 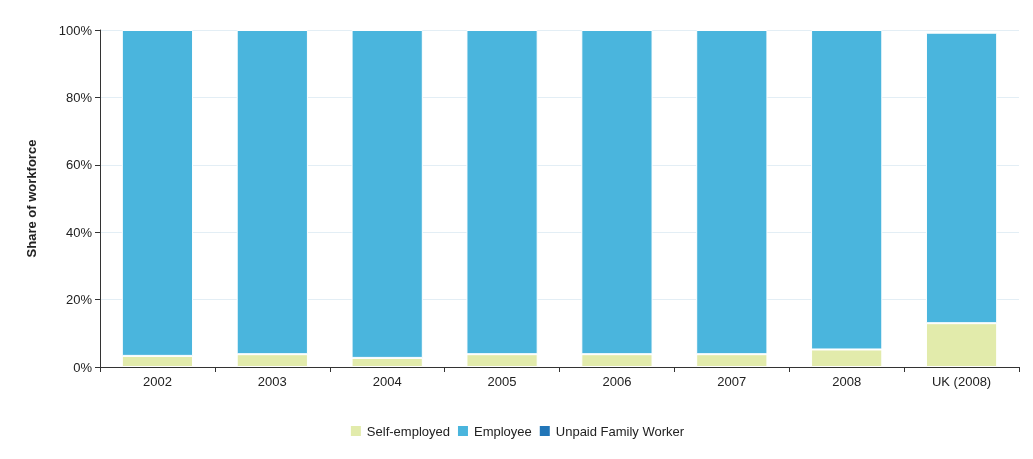 What do you see at coordinates (83, 367) in the screenshot?
I see `y-tick-label: 0%` at bounding box center [83, 367].